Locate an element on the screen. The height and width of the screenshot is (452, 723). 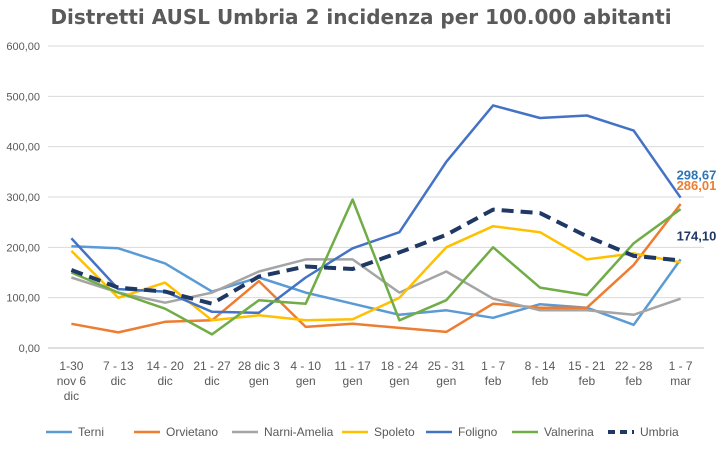
y-tick-label: 600,00 is located at coordinates (23, 47).